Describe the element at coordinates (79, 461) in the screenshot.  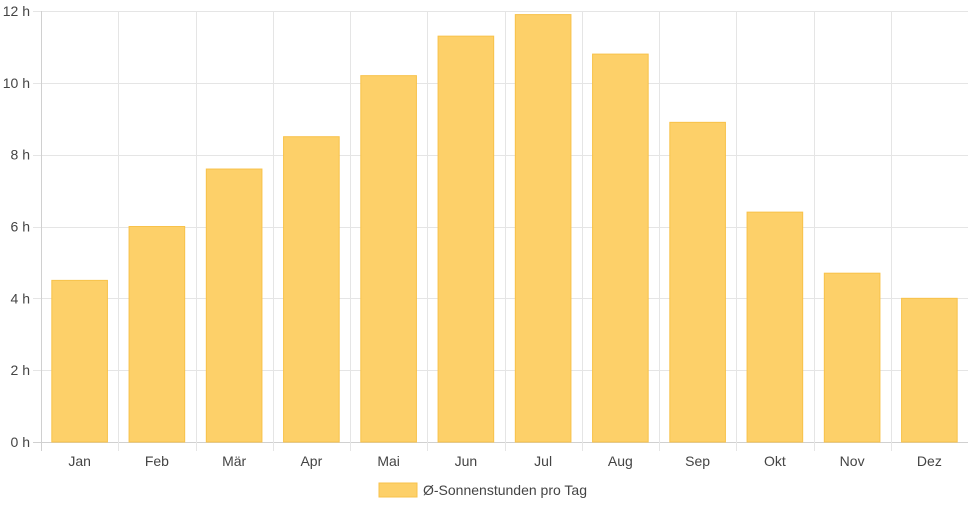
I see `x-tick-label: Jan` at that location.